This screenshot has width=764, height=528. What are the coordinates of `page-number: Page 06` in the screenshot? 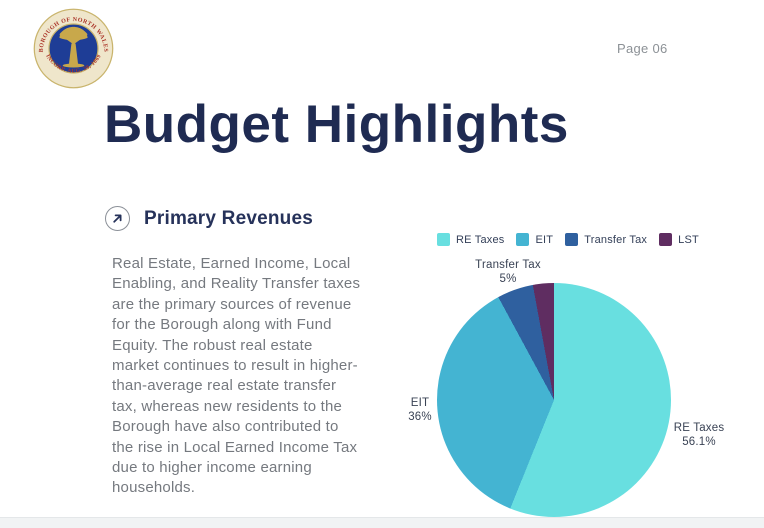 It's located at (642, 48).